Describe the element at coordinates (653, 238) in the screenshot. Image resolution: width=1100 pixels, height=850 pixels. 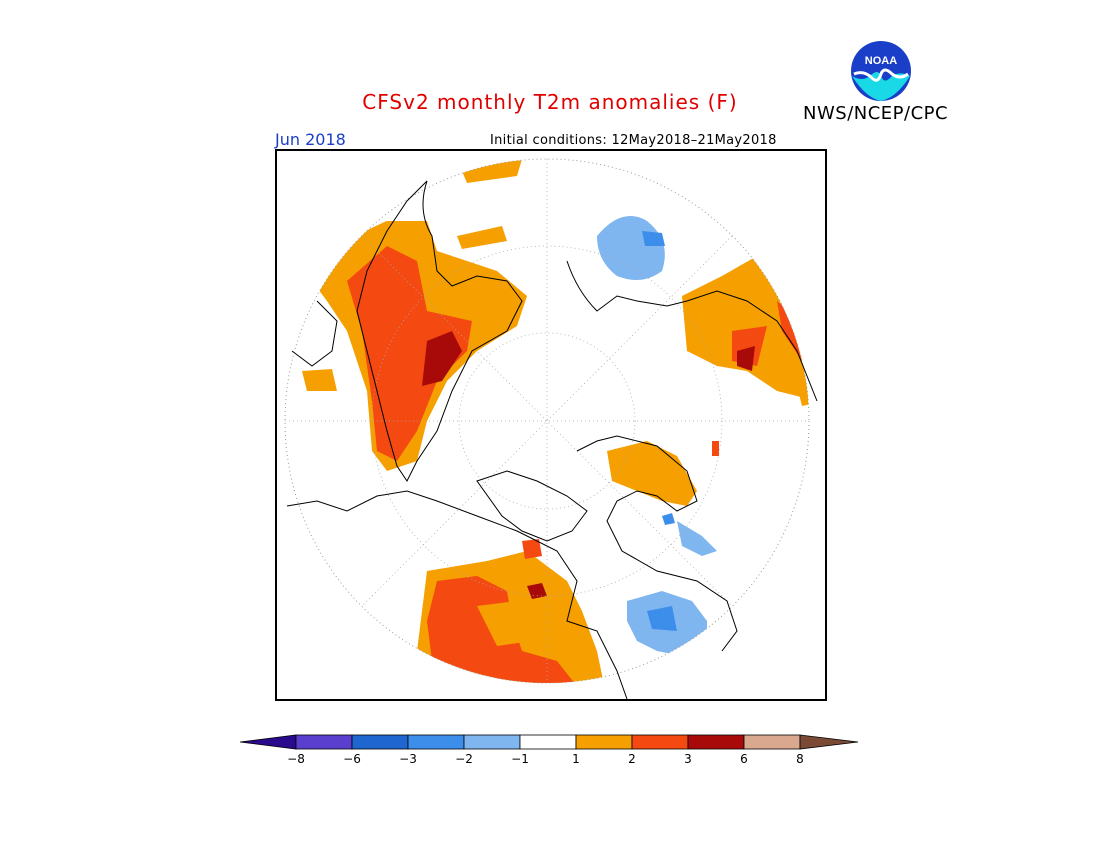
I see `cold-region-north-core` at that location.